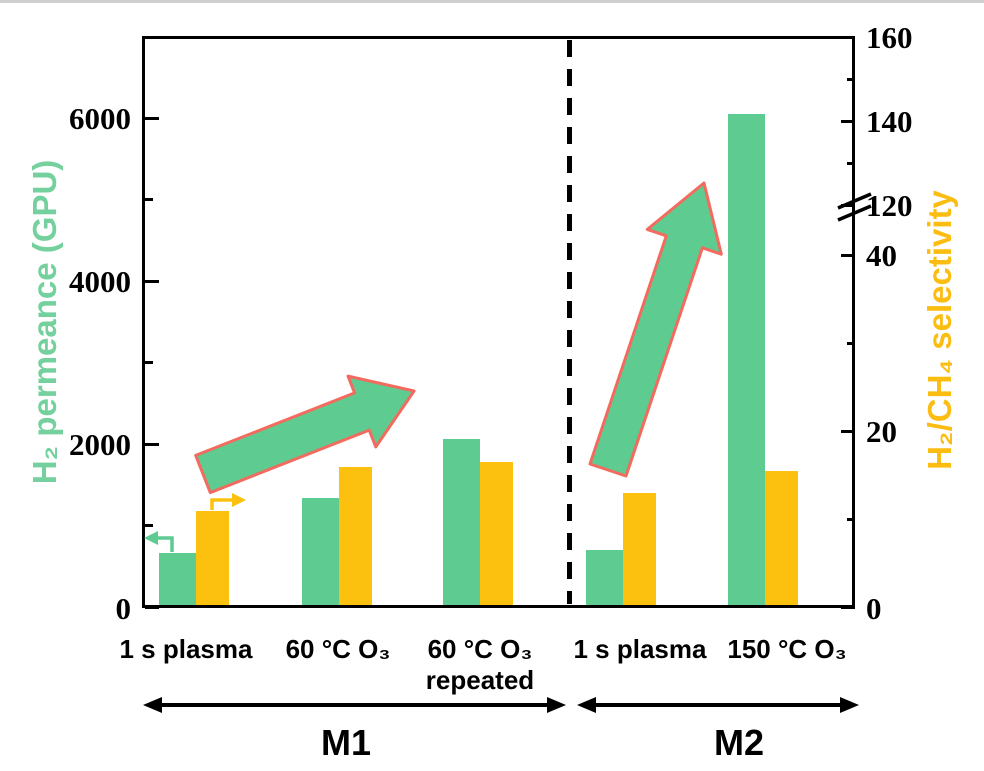  What do you see at coordinates (889, 205) in the screenshot?
I see `right-axis-tick-label: 120` at bounding box center [889, 205].